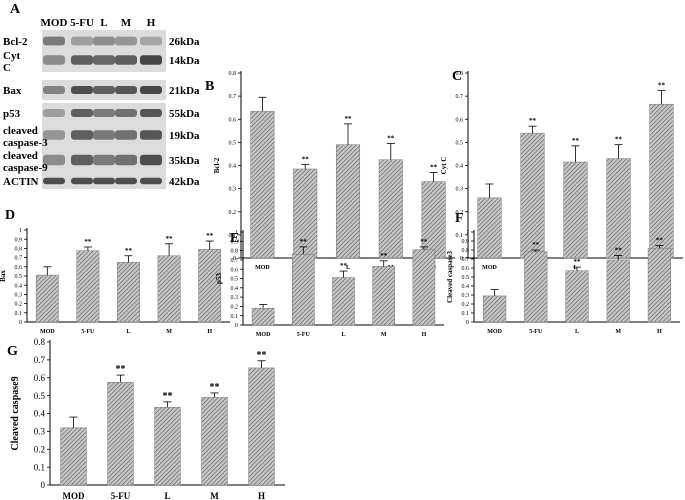  I want to click on lane-label: MOD, so click(54, 23).